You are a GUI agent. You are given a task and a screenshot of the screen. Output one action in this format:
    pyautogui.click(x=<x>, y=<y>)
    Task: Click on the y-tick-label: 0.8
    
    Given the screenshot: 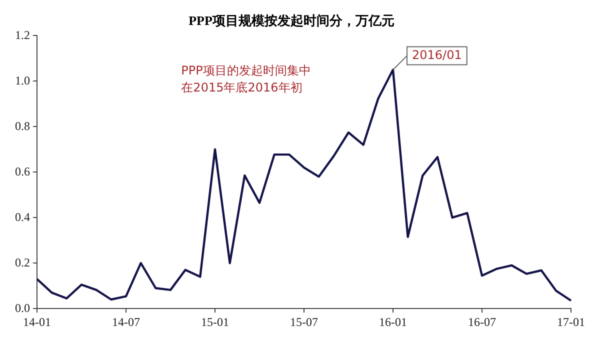 What is the action you would take?
    pyautogui.click(x=22, y=125)
    